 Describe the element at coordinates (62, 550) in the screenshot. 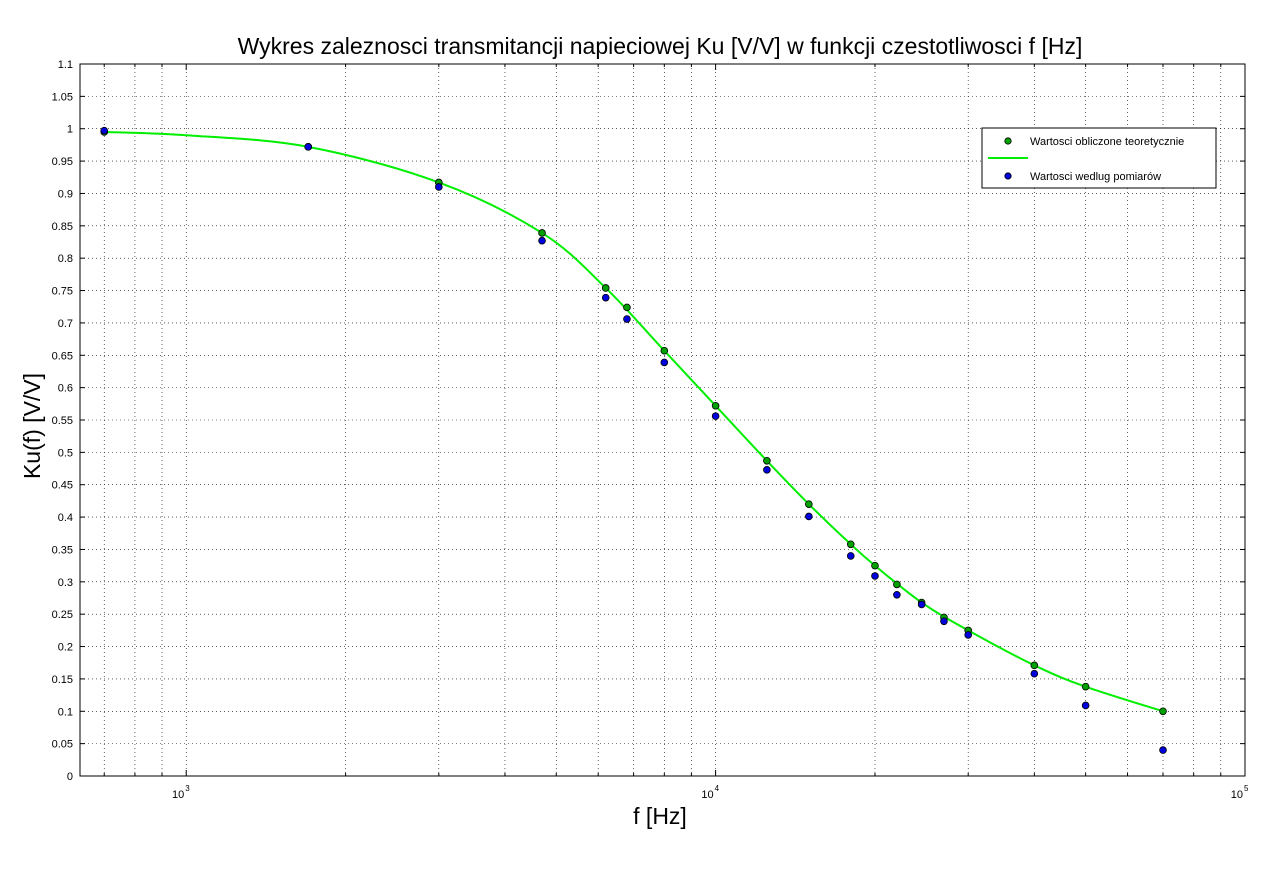

I see `y-tick-label: 0.35` at that location.